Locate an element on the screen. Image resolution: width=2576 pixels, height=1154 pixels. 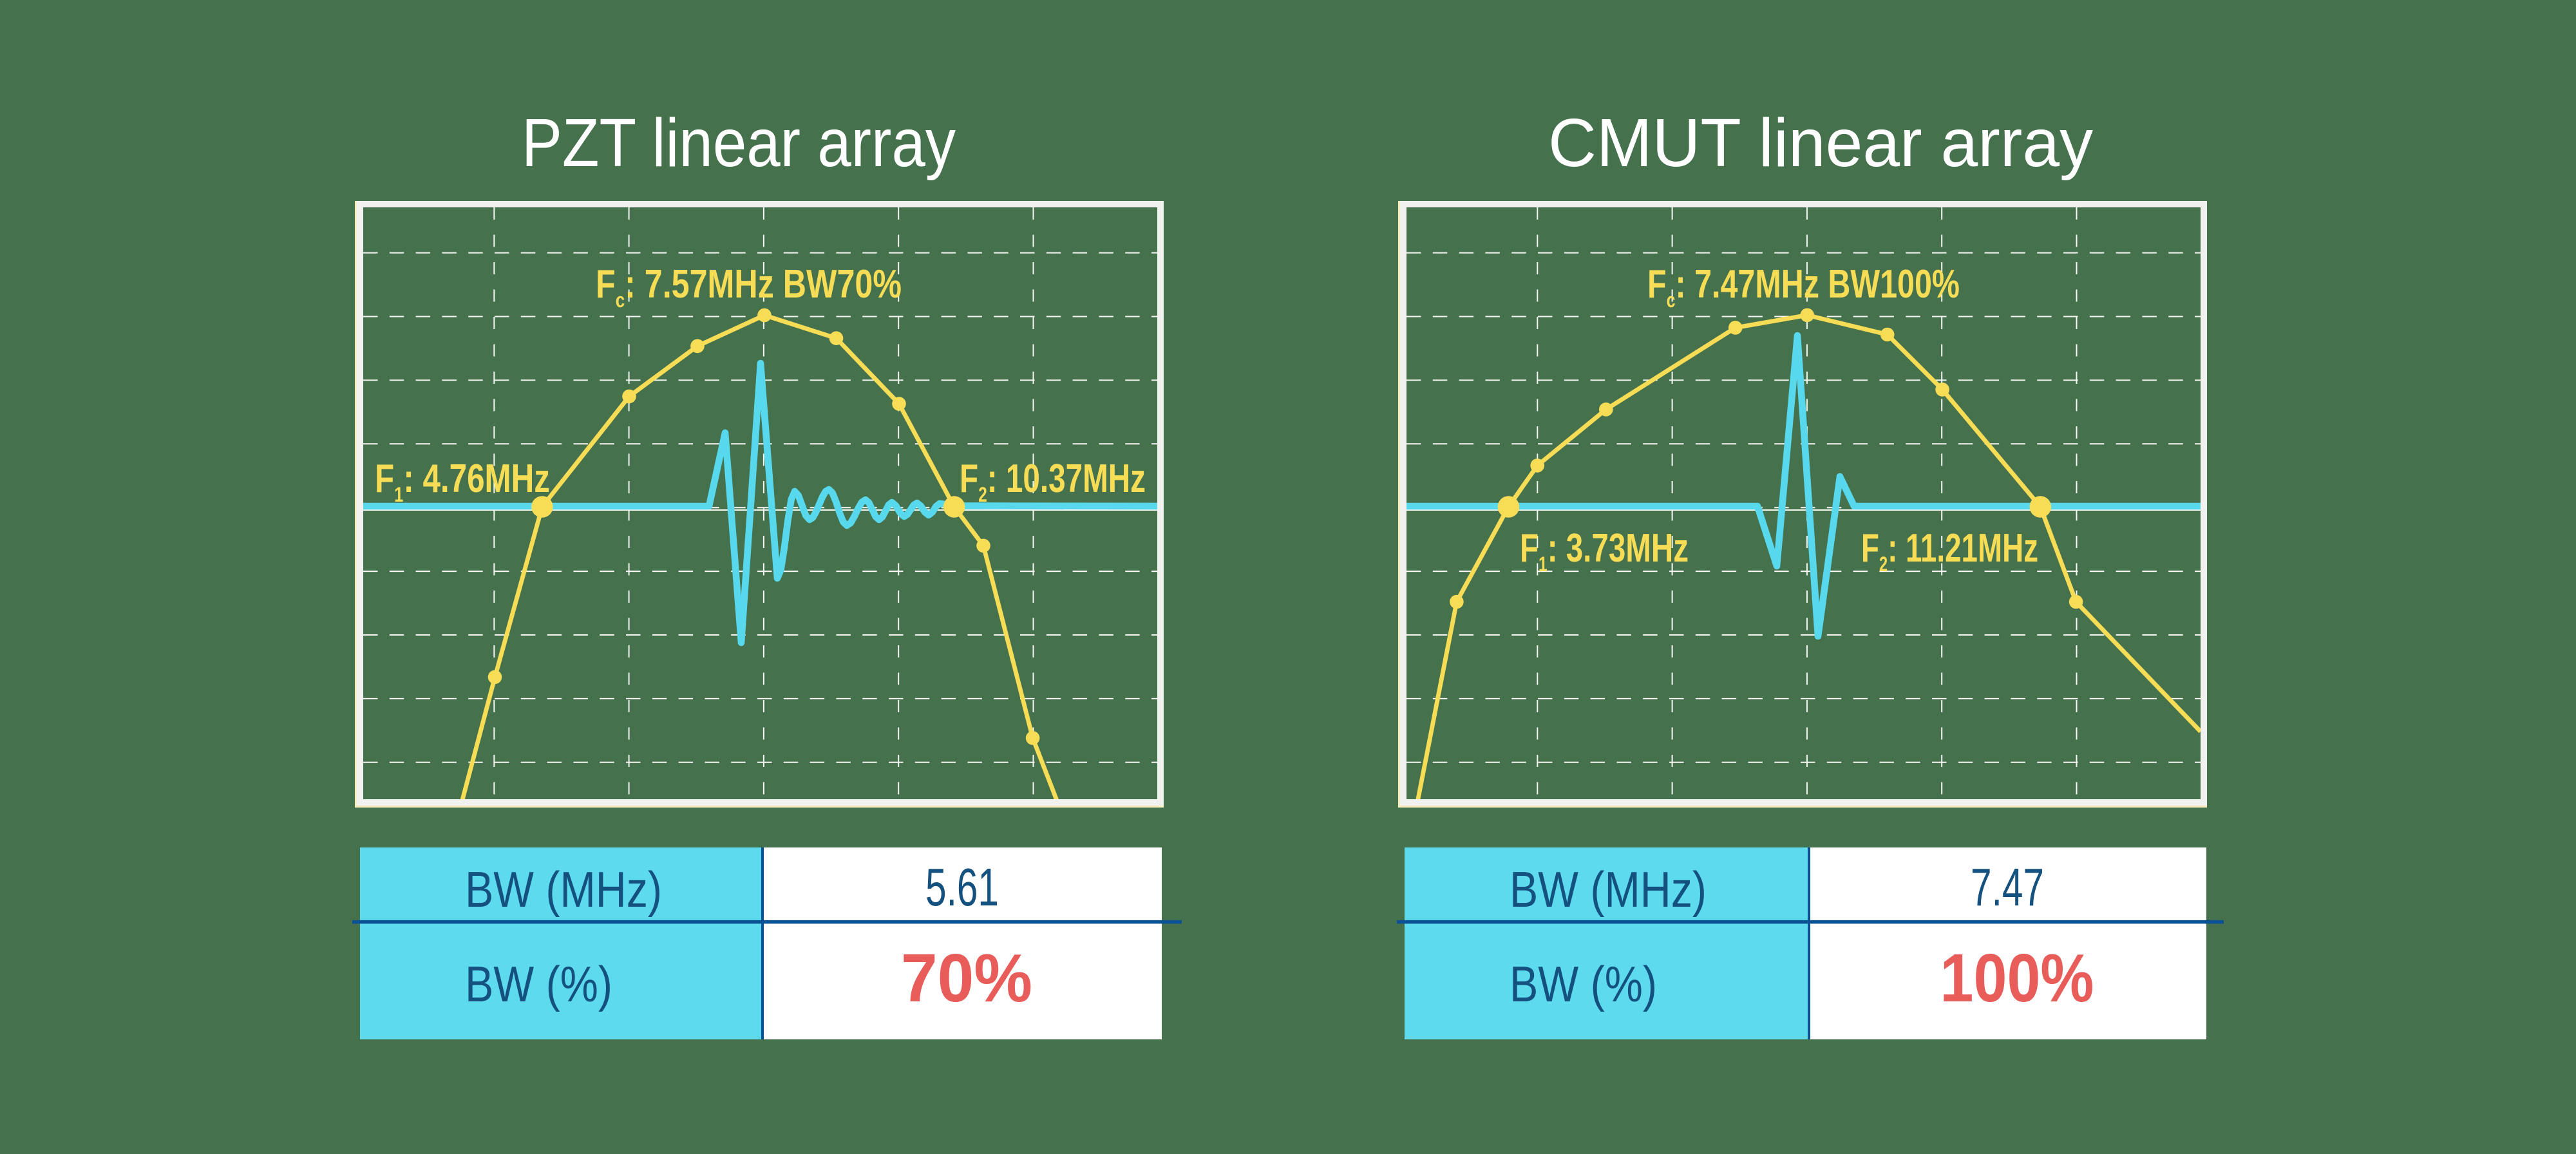
svg-text: F2: 10.37MHz is located at coordinates (1053, 482).